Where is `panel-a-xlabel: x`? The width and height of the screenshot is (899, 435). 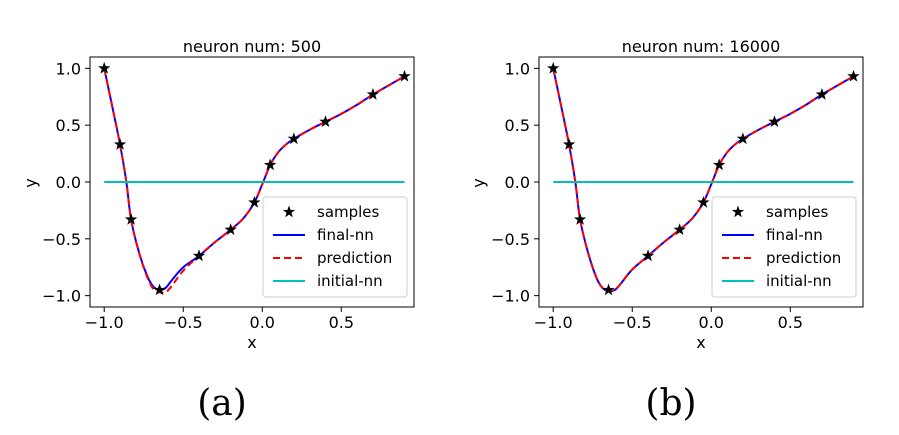 panel-a-xlabel: x is located at coordinates (251, 342).